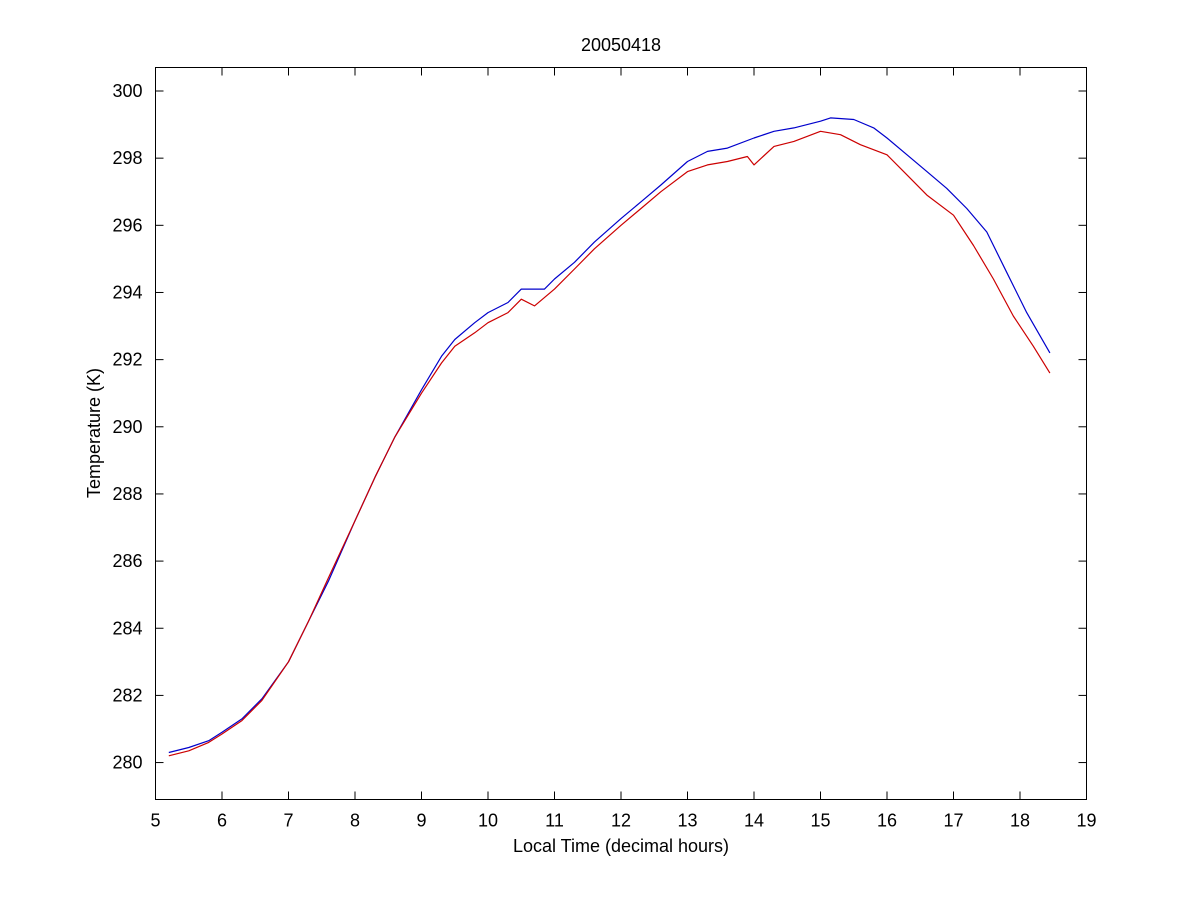 The image size is (1200, 900). I want to click on x-tick-label: 9, so click(421, 821).